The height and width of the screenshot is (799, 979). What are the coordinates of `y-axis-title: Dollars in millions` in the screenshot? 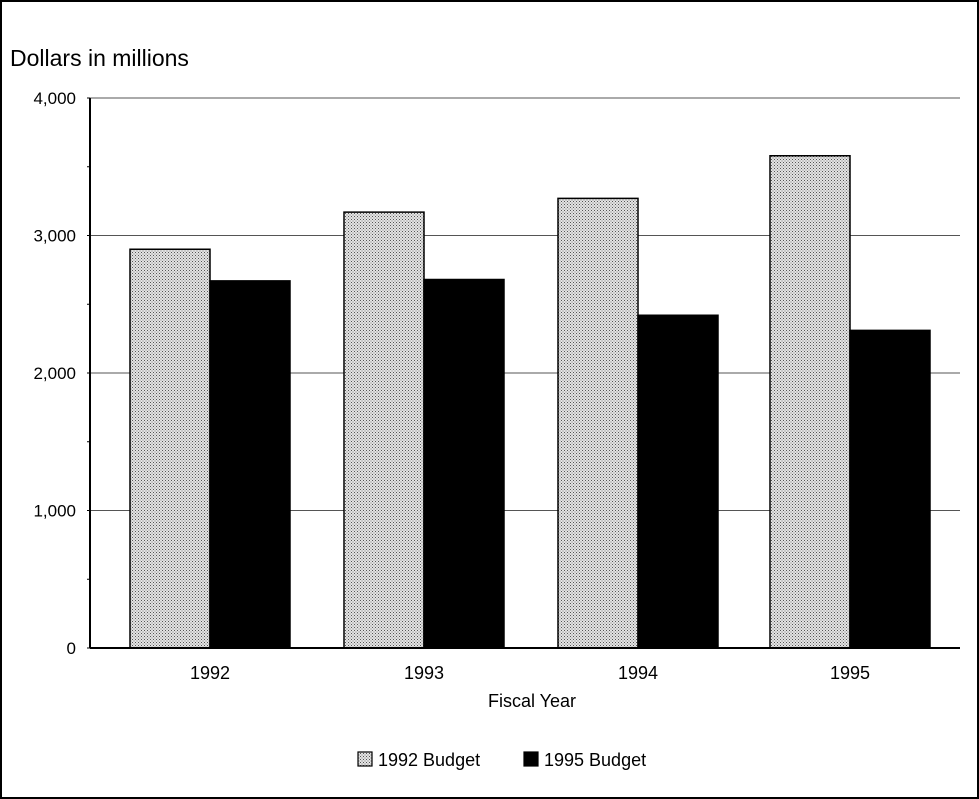 It's located at (99, 58).